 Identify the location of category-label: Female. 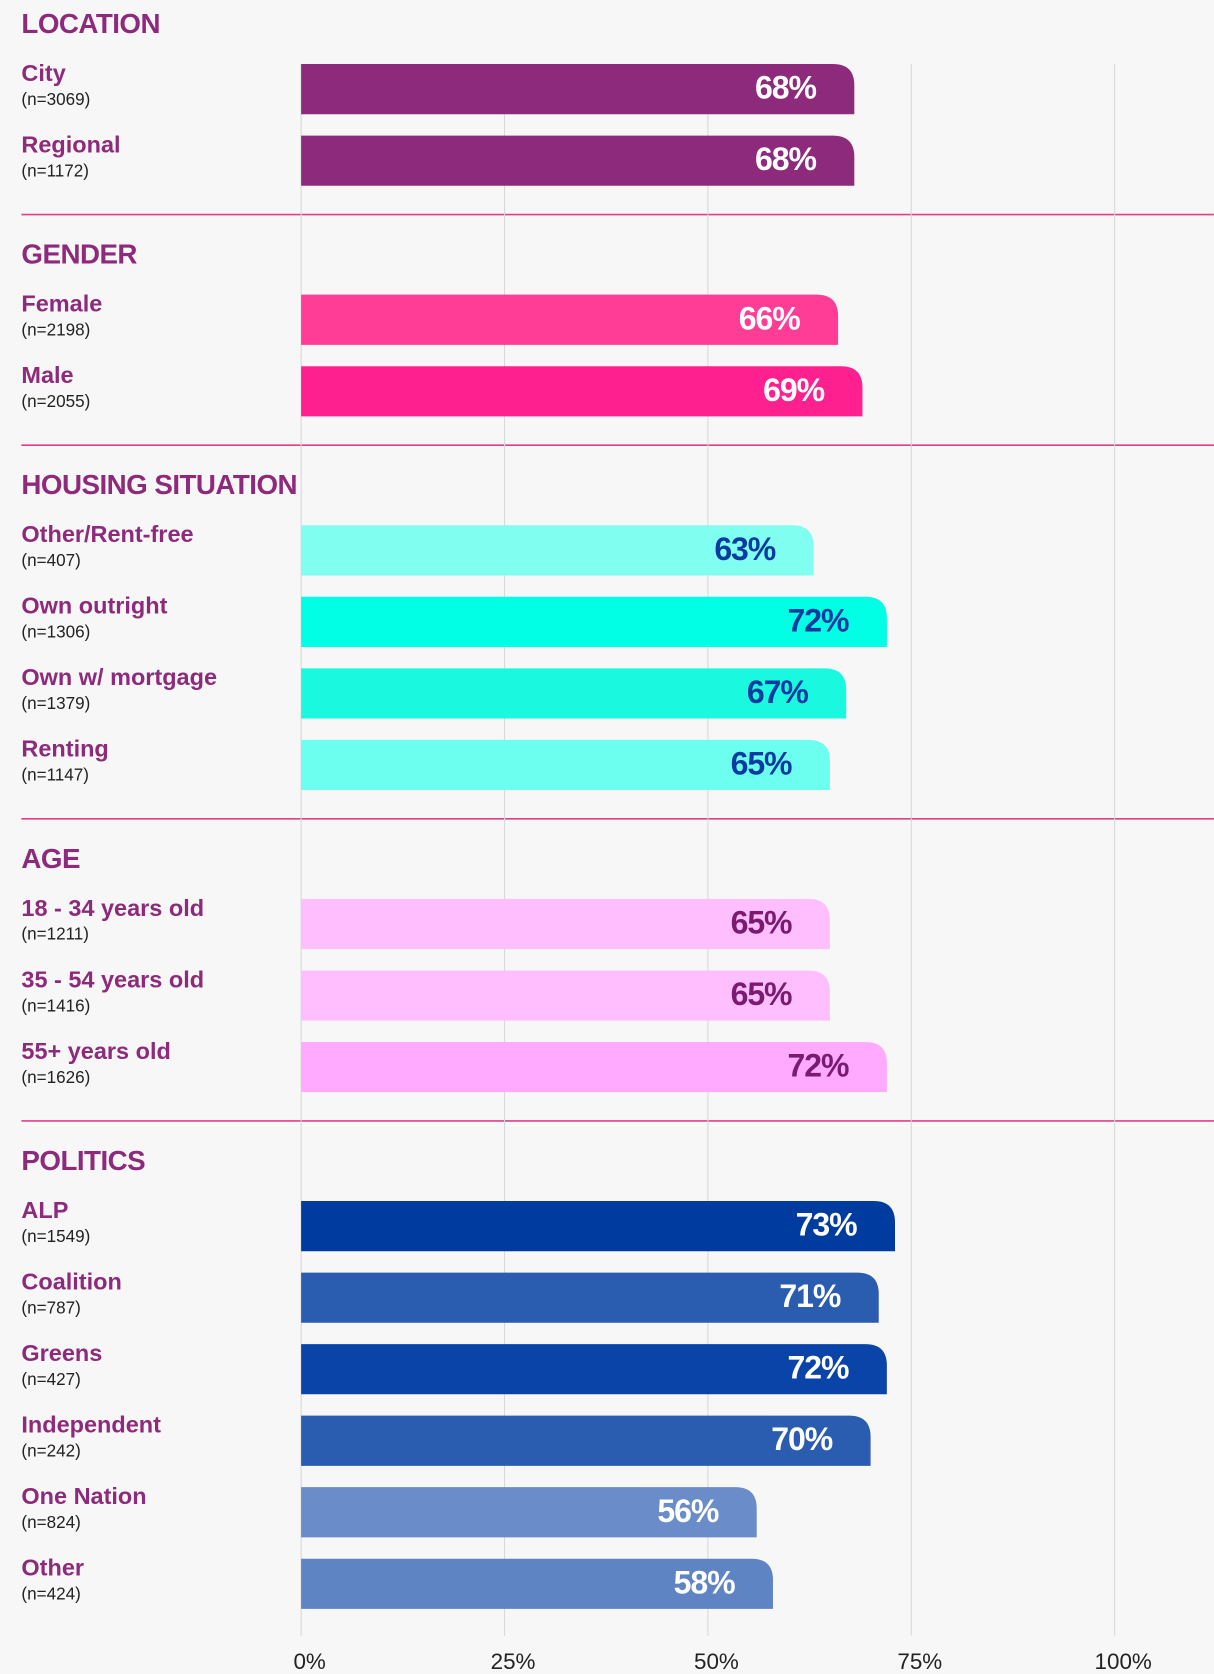
(61, 304).